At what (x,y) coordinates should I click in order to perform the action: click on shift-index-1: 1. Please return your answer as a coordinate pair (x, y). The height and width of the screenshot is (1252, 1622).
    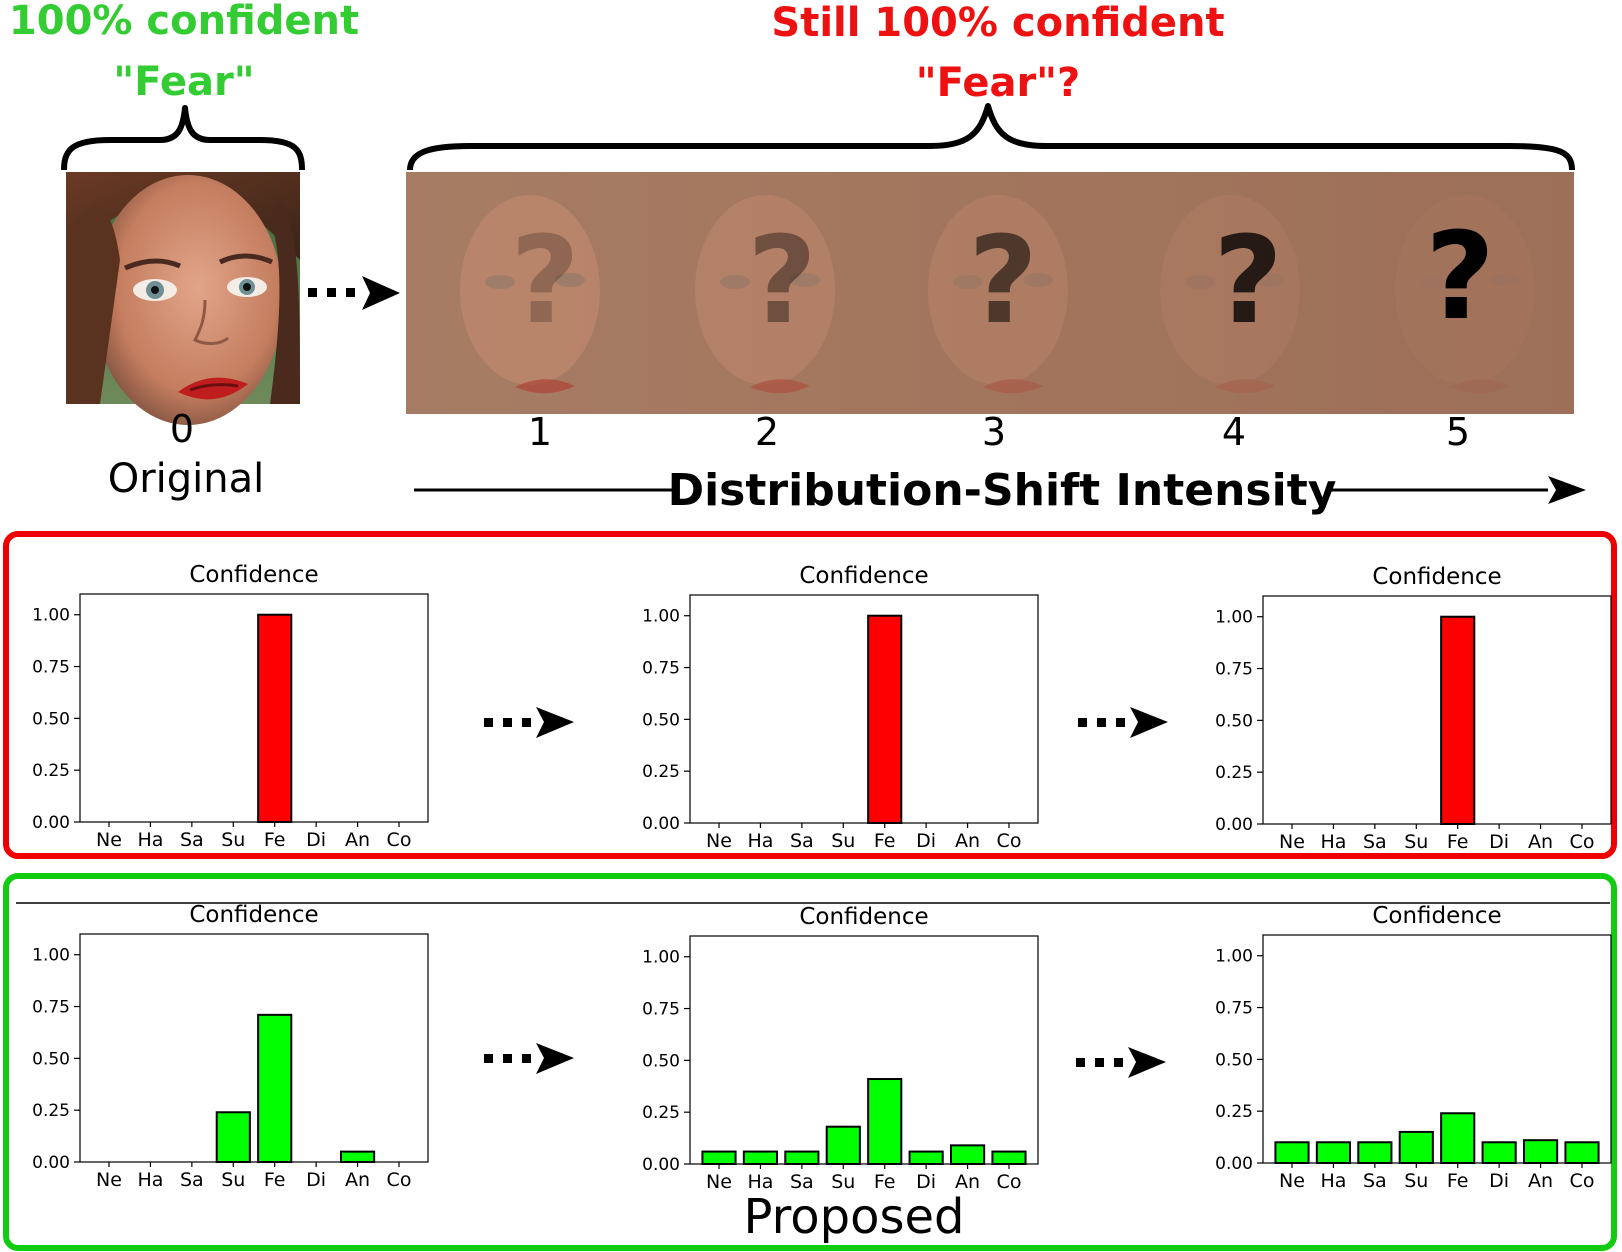
    Looking at the image, I should click on (540, 432).